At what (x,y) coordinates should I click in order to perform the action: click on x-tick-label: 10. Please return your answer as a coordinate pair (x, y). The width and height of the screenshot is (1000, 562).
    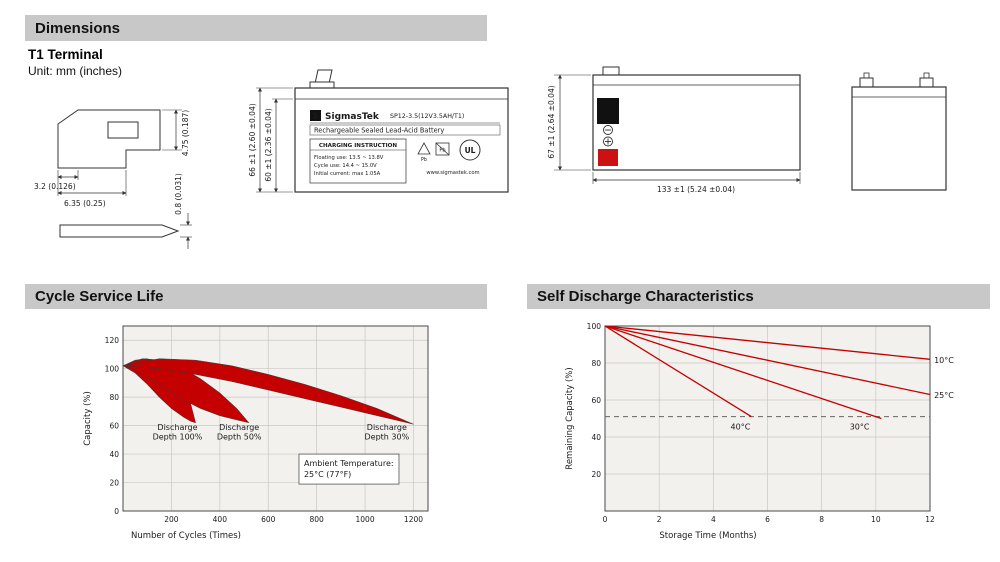
    Looking at the image, I should click on (876, 519).